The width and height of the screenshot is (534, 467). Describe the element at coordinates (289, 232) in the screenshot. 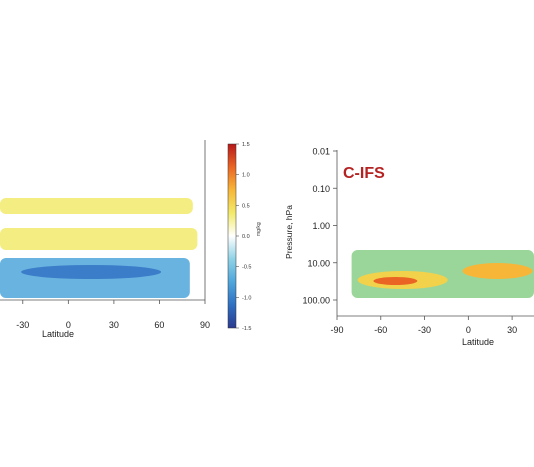

I see `right-y-axis-label: Pressure, hPa` at that location.